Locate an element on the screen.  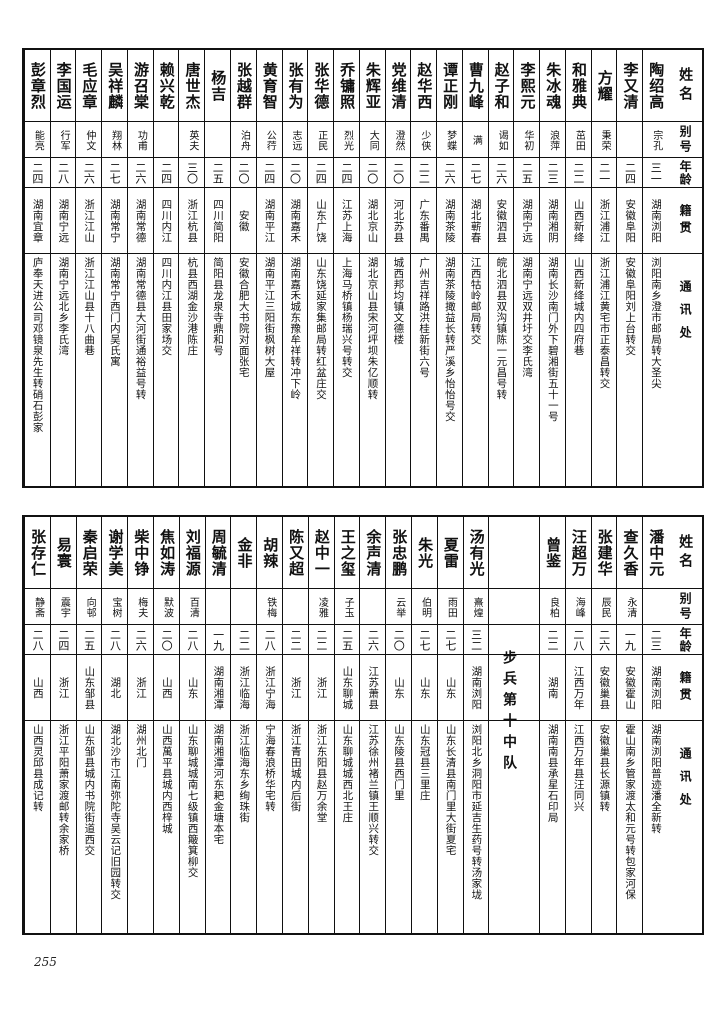
text-age: 二七 is located at coordinates (425, 640).